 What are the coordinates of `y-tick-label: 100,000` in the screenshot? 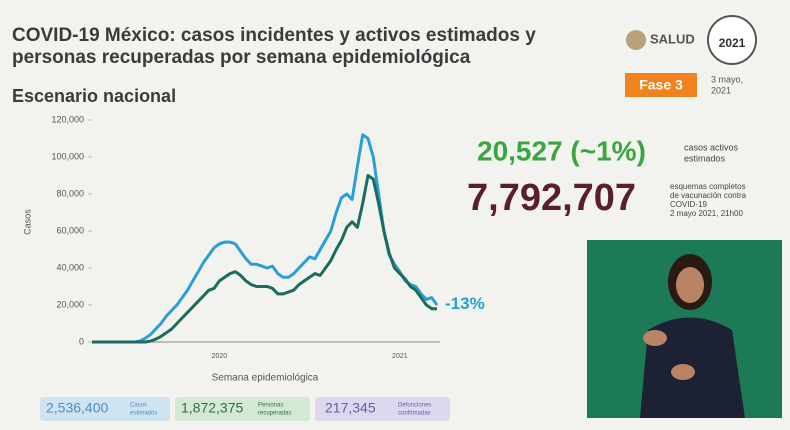 It's located at (67, 156).